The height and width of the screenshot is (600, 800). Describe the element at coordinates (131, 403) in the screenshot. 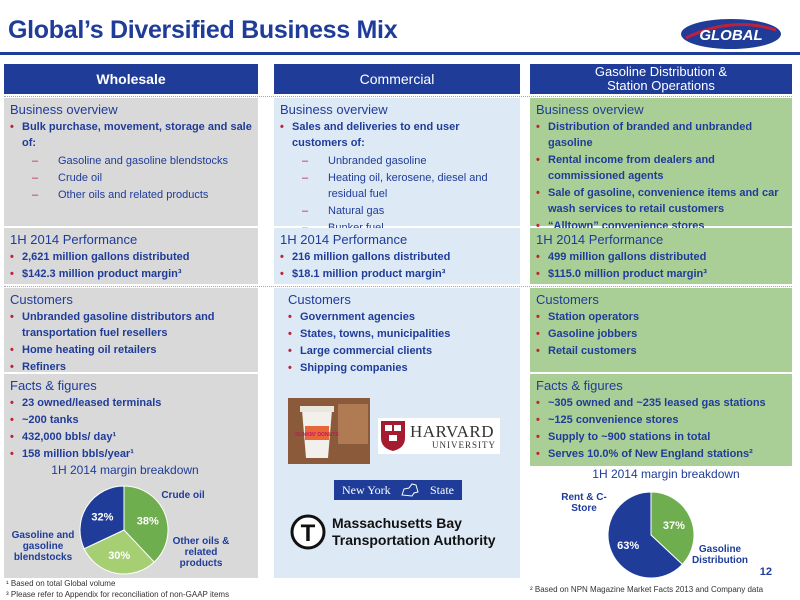

I see `list-item: 23 owned/leased terminals` at that location.